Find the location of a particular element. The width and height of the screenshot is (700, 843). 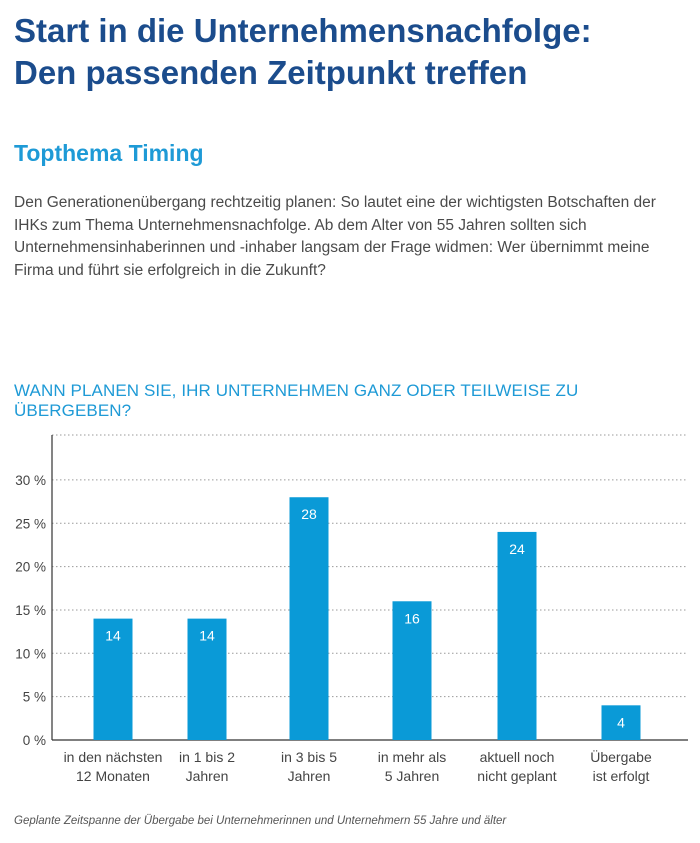

y-tick-label: 10 % is located at coordinates (30, 653).